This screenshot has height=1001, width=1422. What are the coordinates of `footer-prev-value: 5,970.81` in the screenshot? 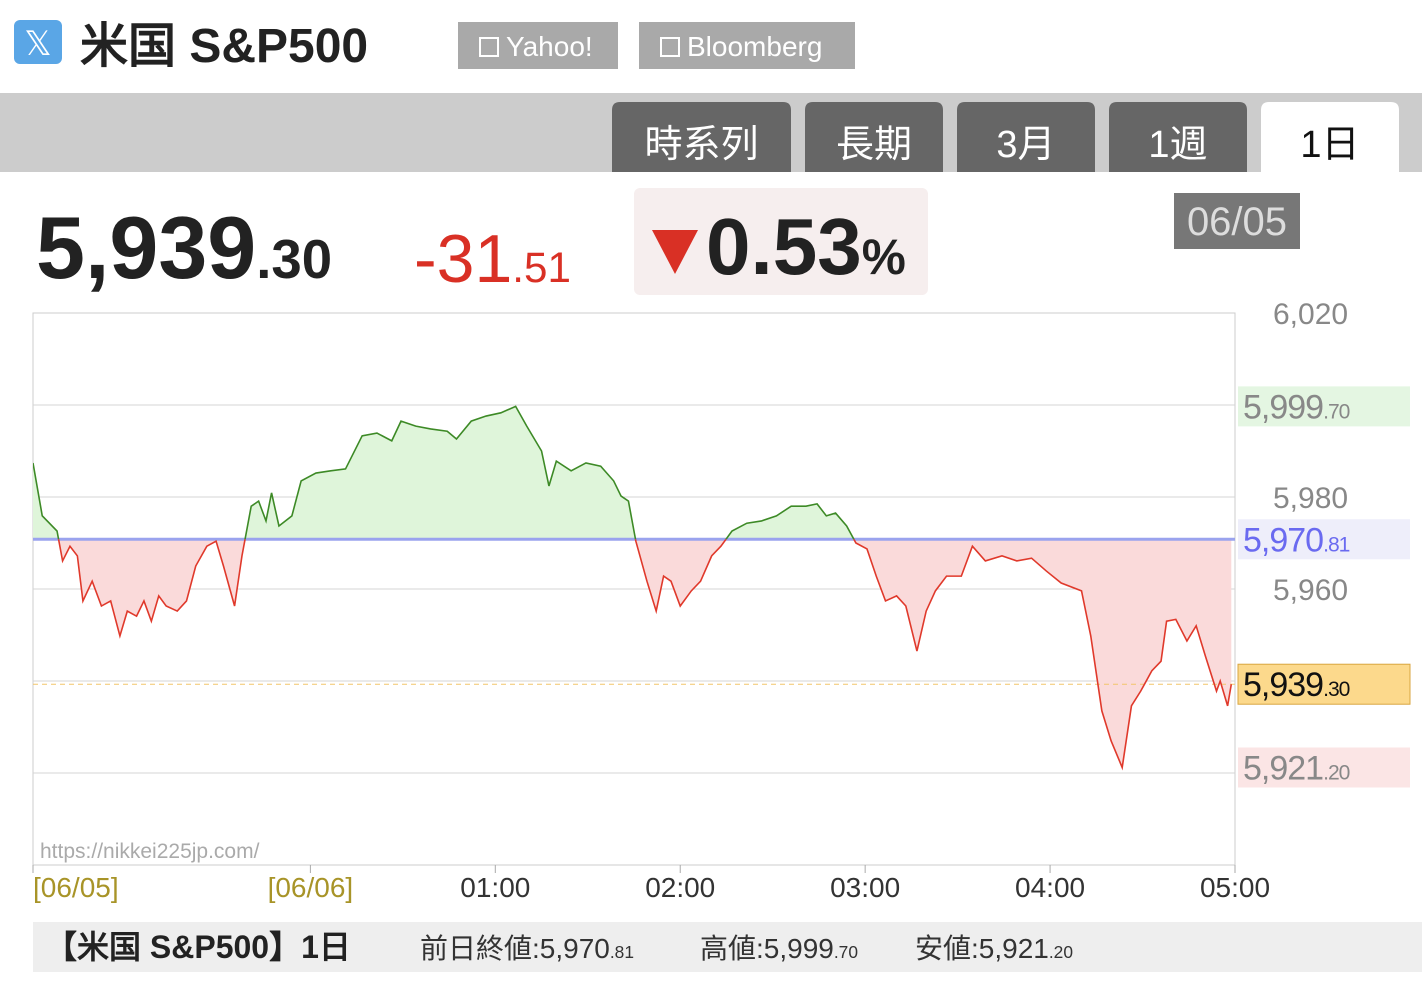 It's located at (587, 948).